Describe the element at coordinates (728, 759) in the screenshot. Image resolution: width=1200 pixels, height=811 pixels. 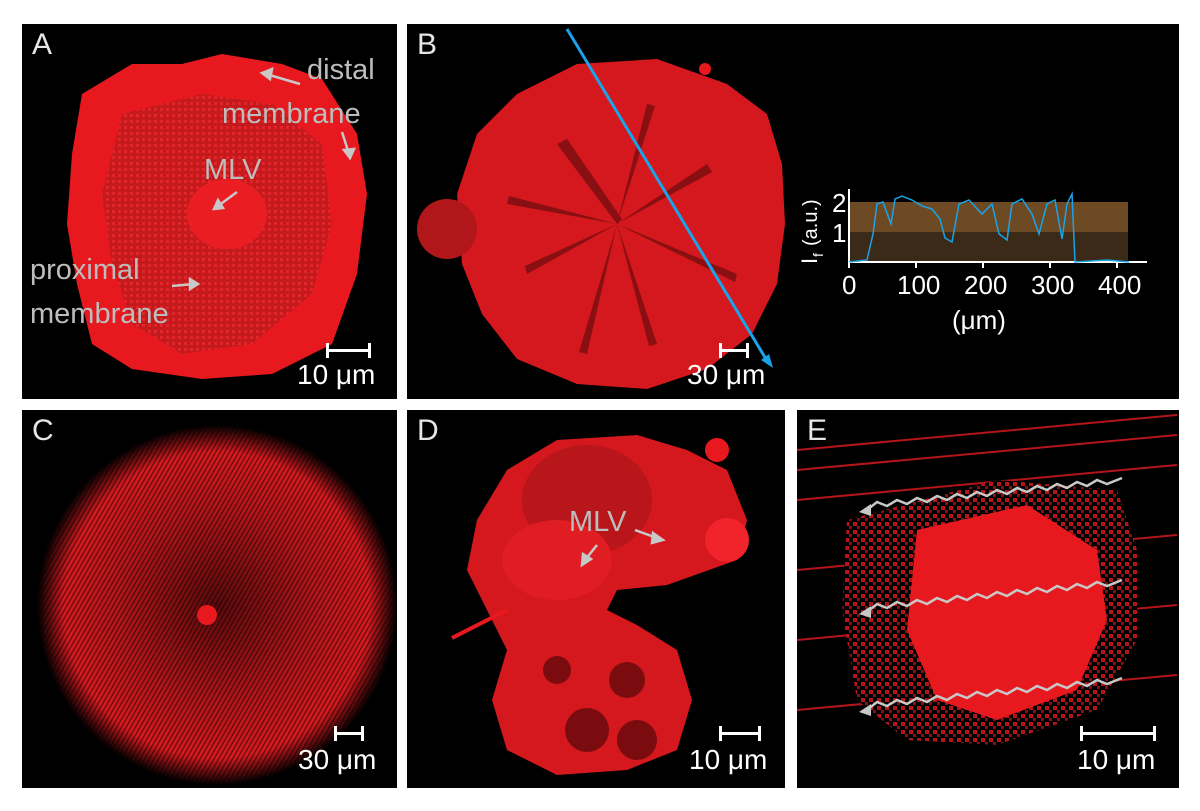
I see `panel-d-scale-label: 10 μm` at that location.